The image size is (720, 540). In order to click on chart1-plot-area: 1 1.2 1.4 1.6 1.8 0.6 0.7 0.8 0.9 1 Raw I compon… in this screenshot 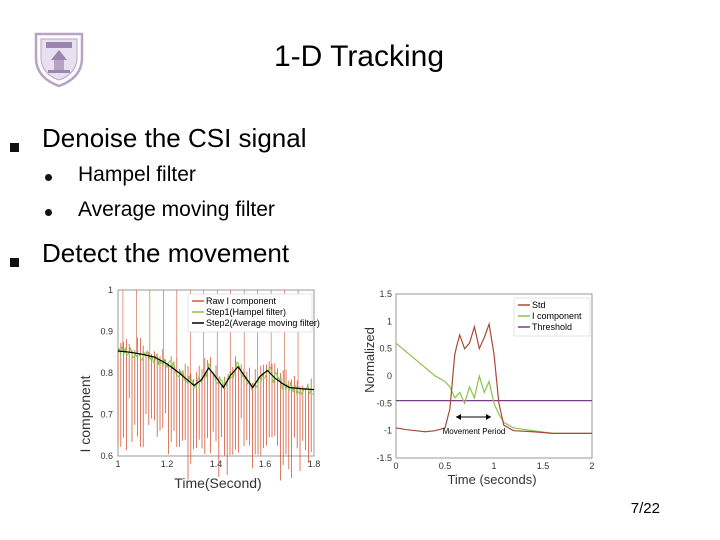, I will do `click(210, 383)`.